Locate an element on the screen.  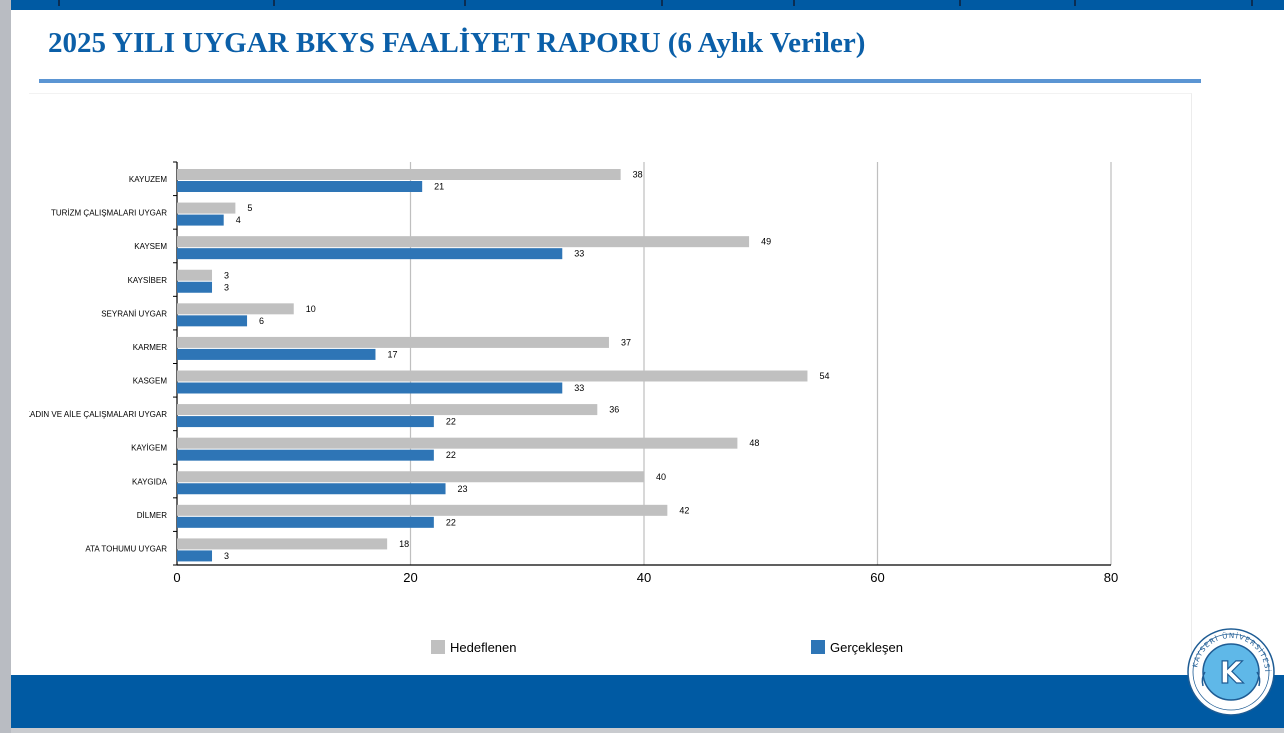
category-label: KARMER is located at coordinates (150, 347).